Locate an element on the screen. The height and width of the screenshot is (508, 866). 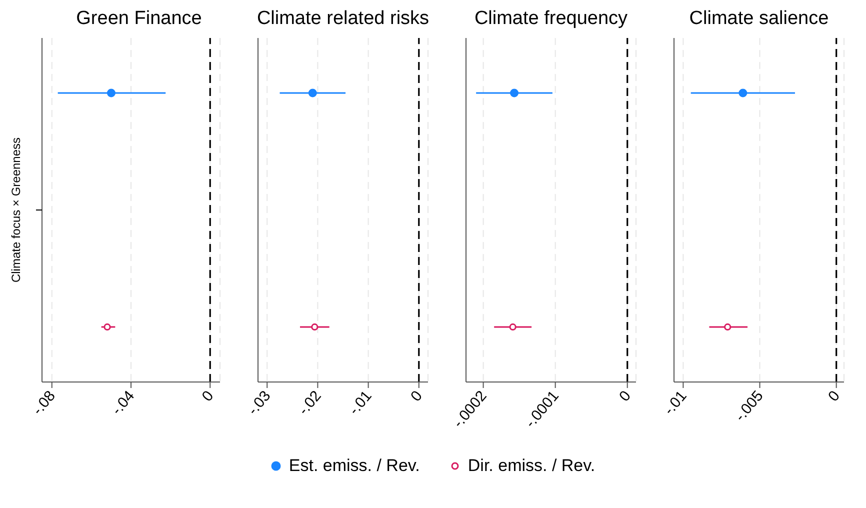
chart-title: Climate salience is located at coordinates (759, 19).